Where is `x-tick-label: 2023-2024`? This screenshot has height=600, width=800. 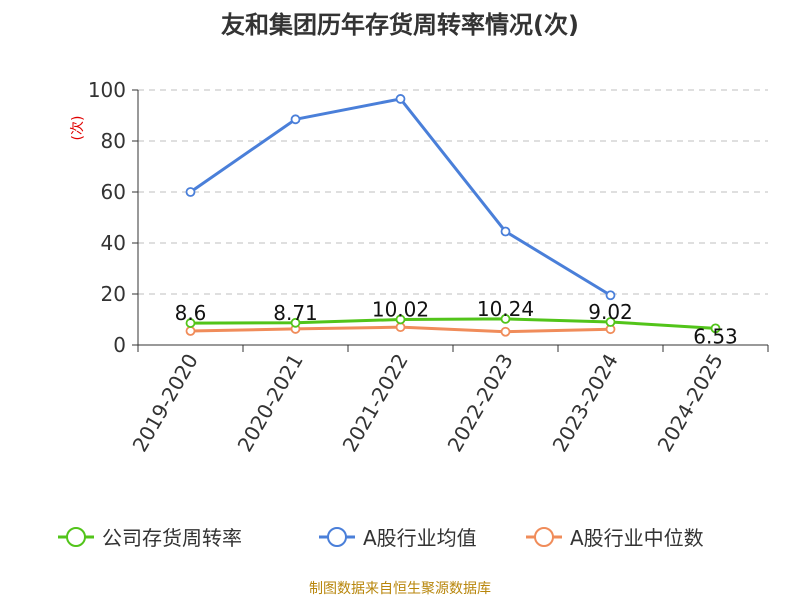
x-tick-label: 2023-2024 is located at coordinates (585, 403).